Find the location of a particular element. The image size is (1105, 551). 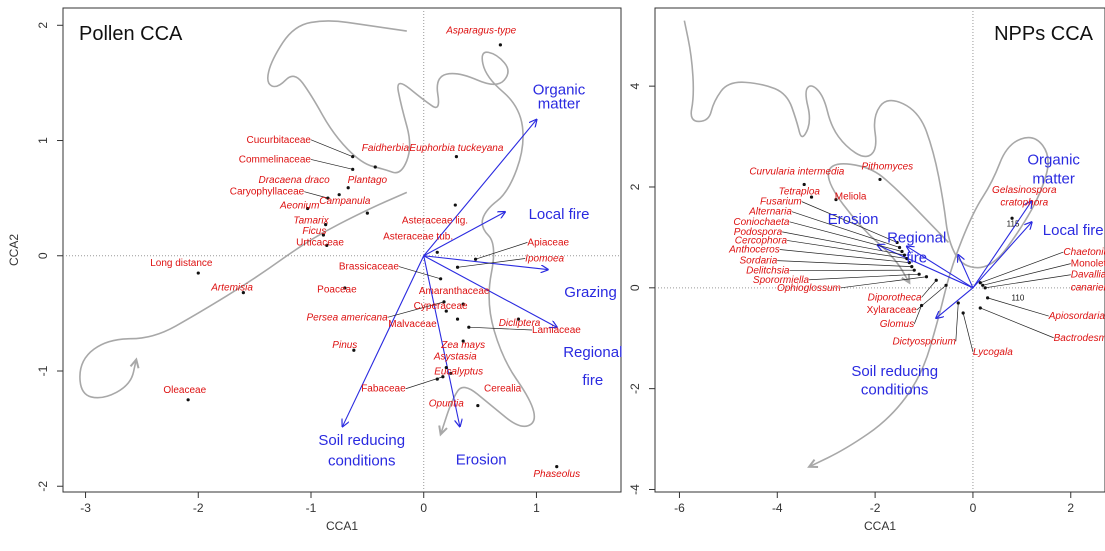

taxon-label: Urticaceae is located at coordinates (320, 242).